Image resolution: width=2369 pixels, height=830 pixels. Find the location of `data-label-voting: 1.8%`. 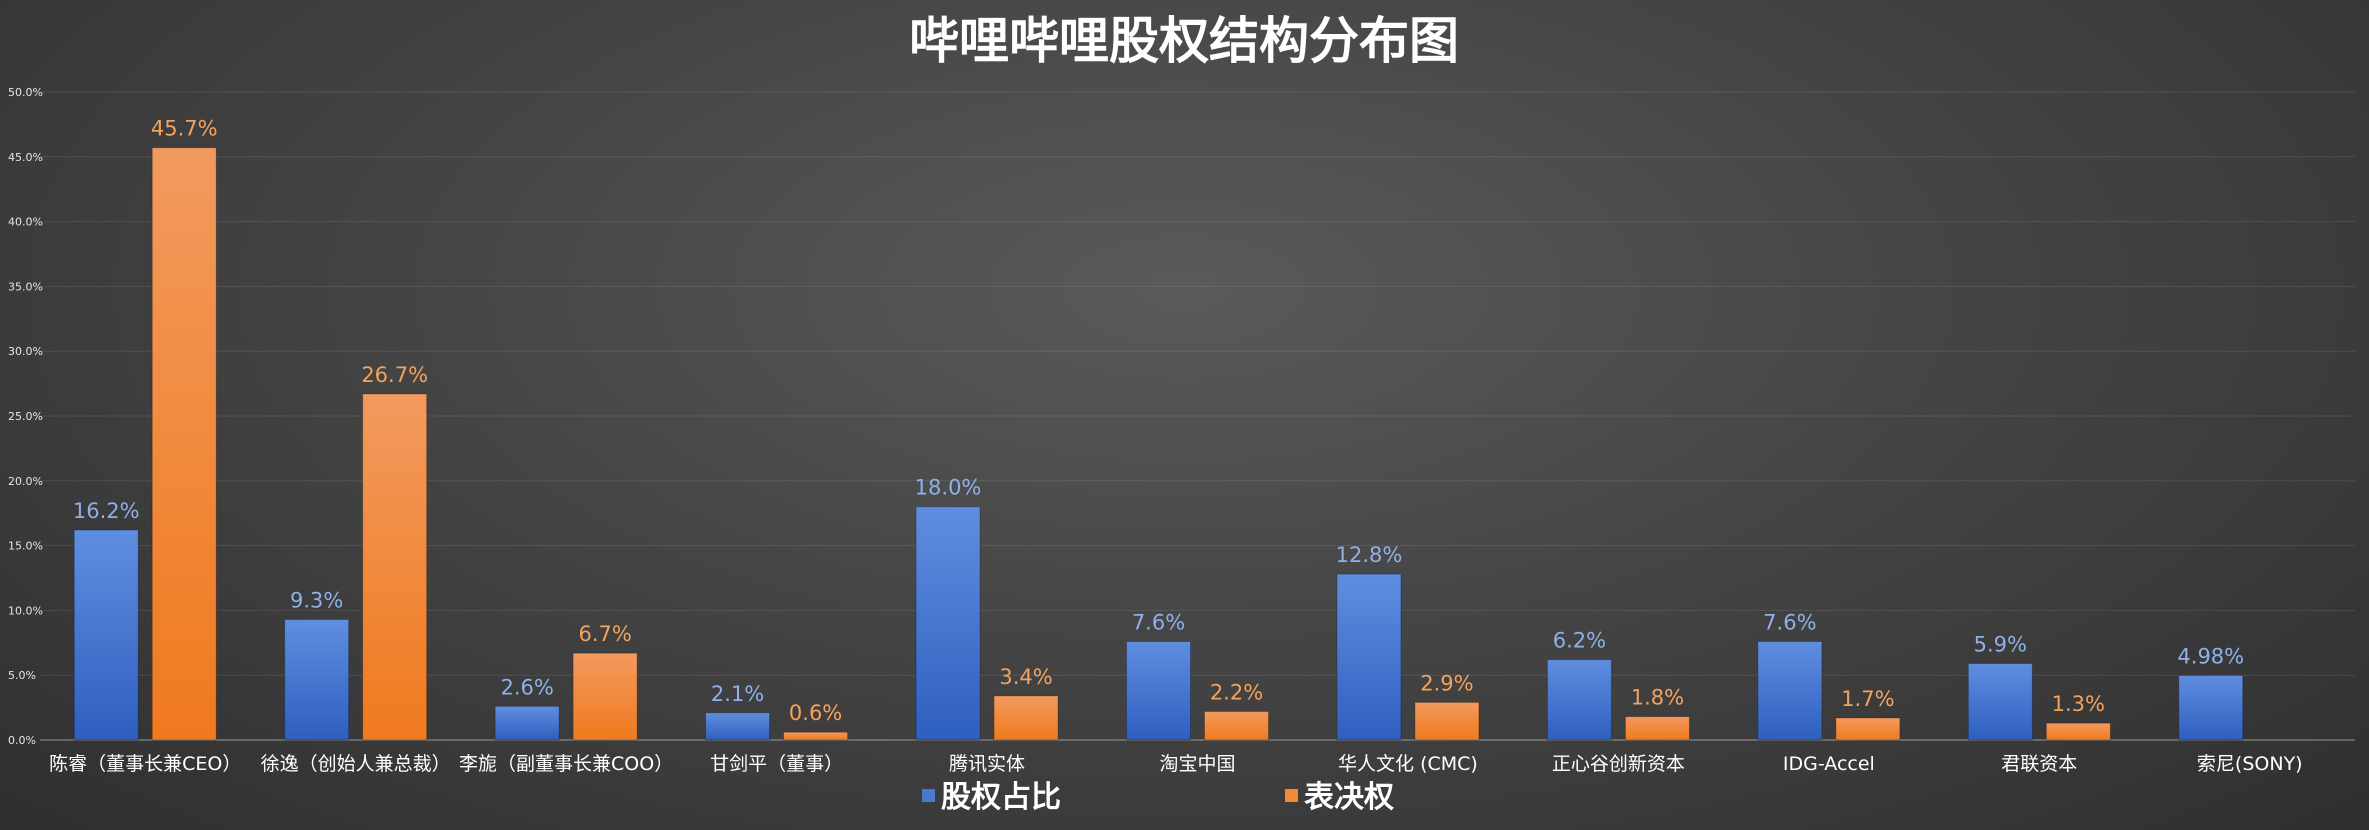

data-label-voting: 1.8% is located at coordinates (1657, 698).